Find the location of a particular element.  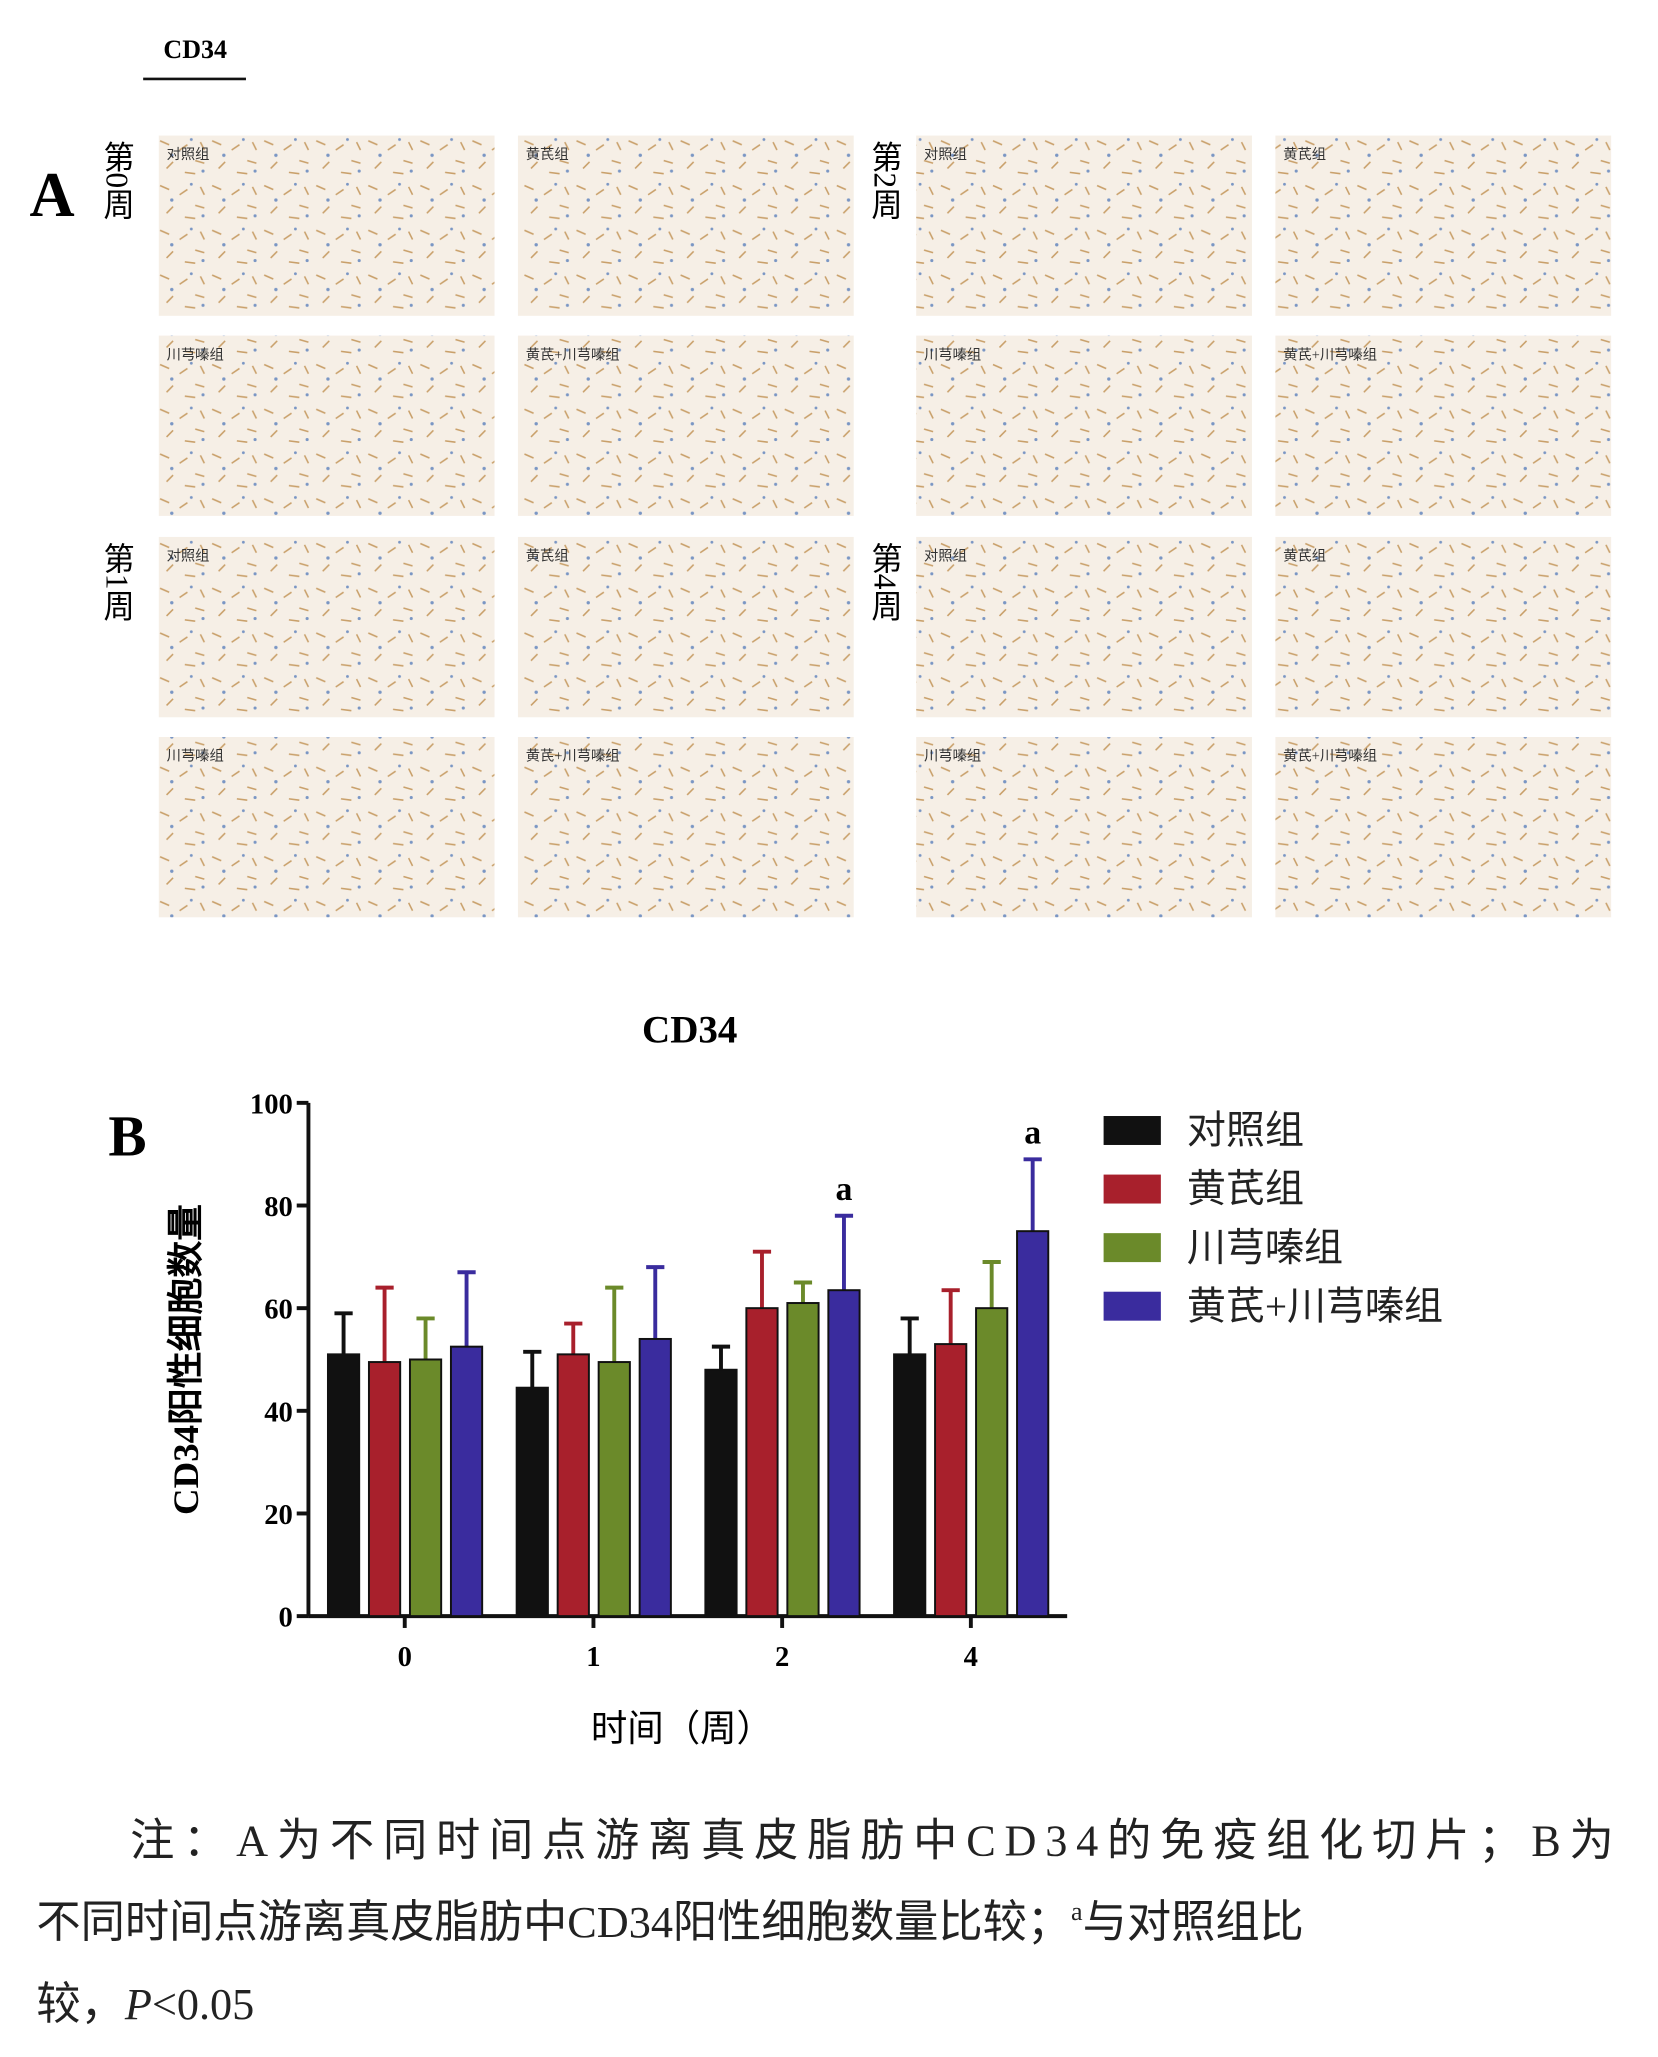

caption-text: 较， is located at coordinates (80, 2004).